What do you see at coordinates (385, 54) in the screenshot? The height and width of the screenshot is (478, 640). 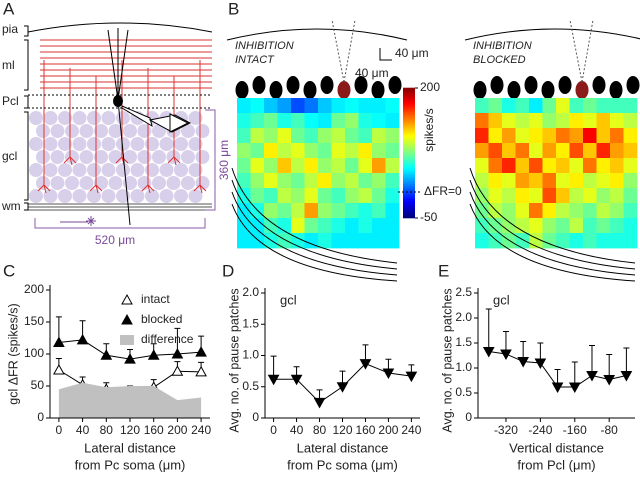 I see `scale-bar` at bounding box center [385, 54].